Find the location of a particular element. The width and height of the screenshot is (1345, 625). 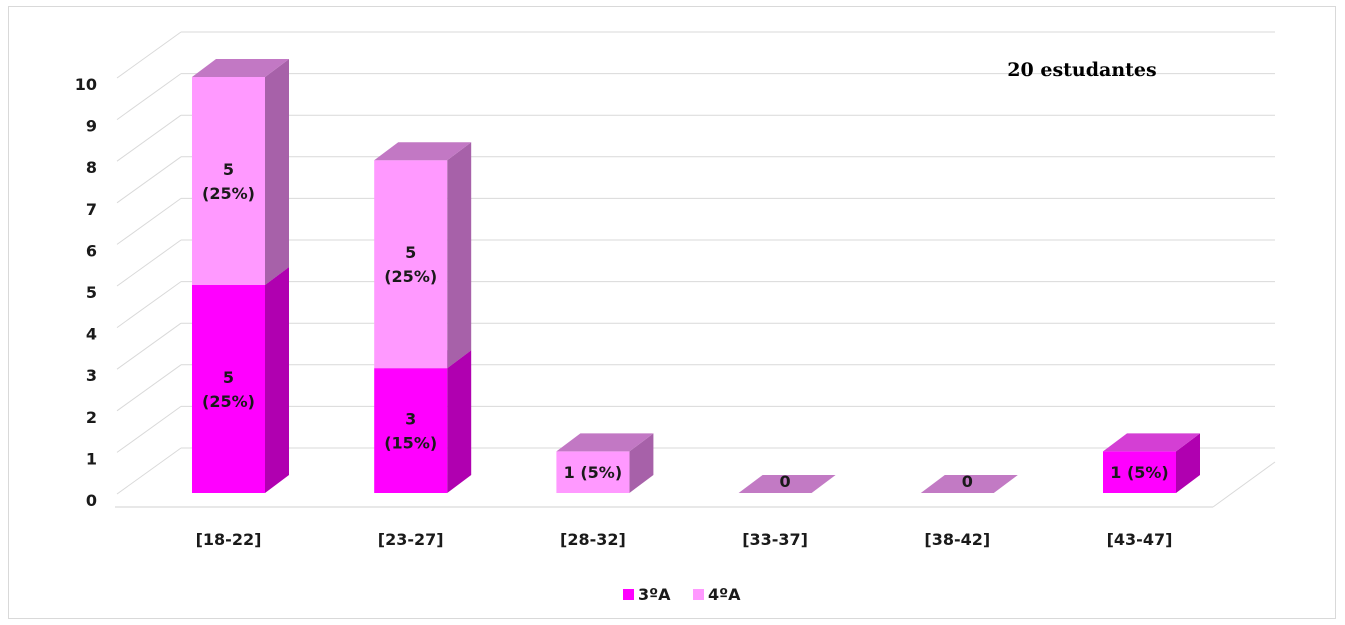

y-tick-label: 4 is located at coordinates (91, 334).